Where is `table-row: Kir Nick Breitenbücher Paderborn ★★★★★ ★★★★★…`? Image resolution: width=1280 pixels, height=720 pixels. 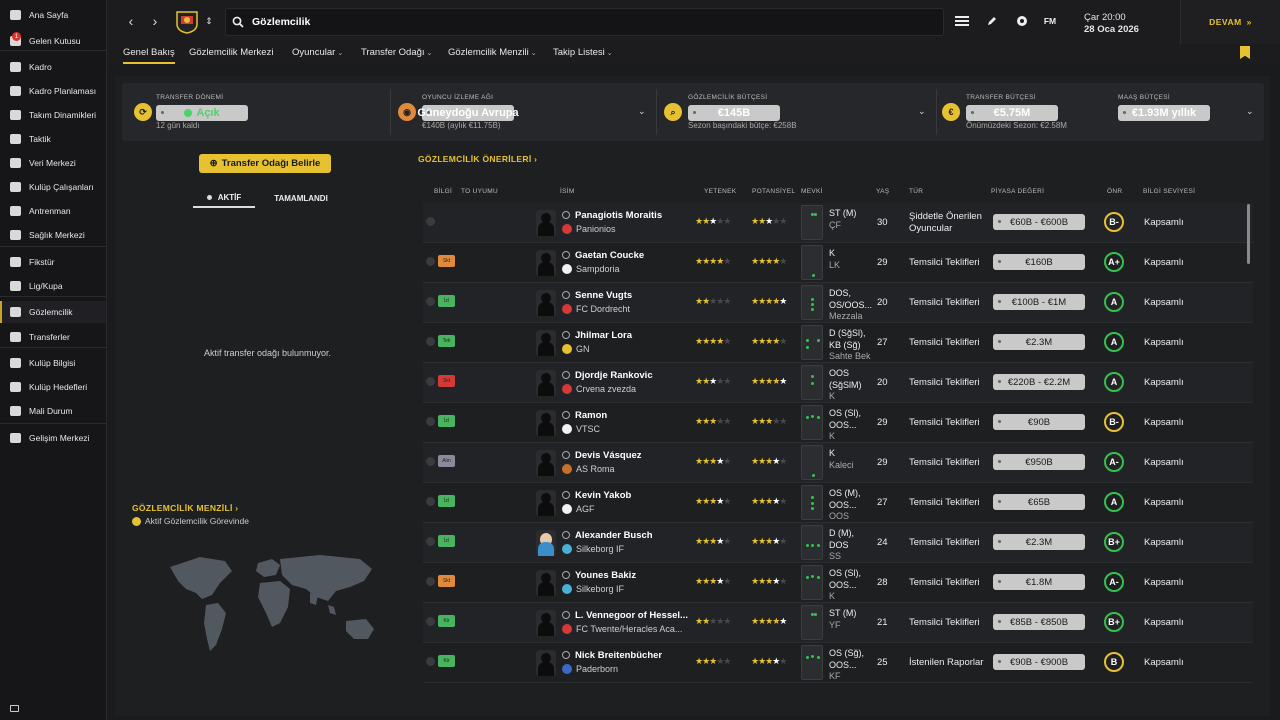 table-row: Kir Nick Breitenbücher Paderborn ★★★★★ ★★★★★… is located at coordinates (838, 663).